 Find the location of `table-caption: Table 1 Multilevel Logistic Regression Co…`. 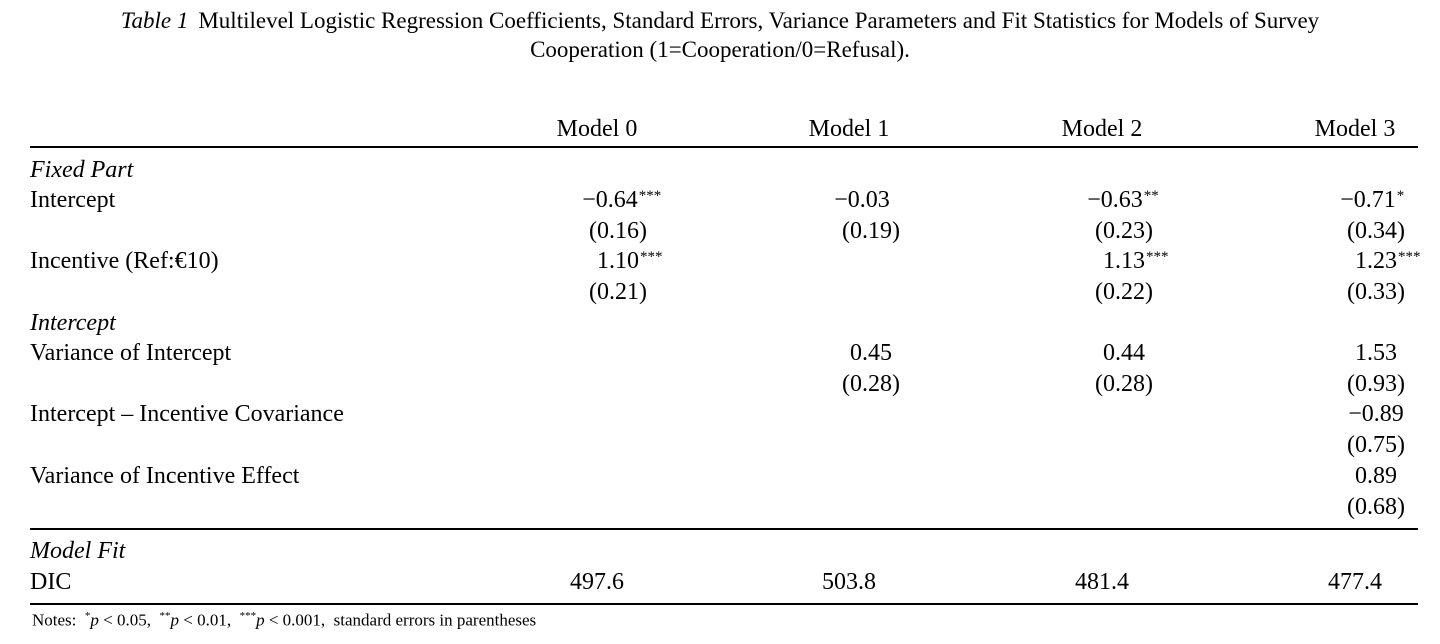

table-caption: Table 1 Multilevel Logistic Regression Co… is located at coordinates (720, 35).